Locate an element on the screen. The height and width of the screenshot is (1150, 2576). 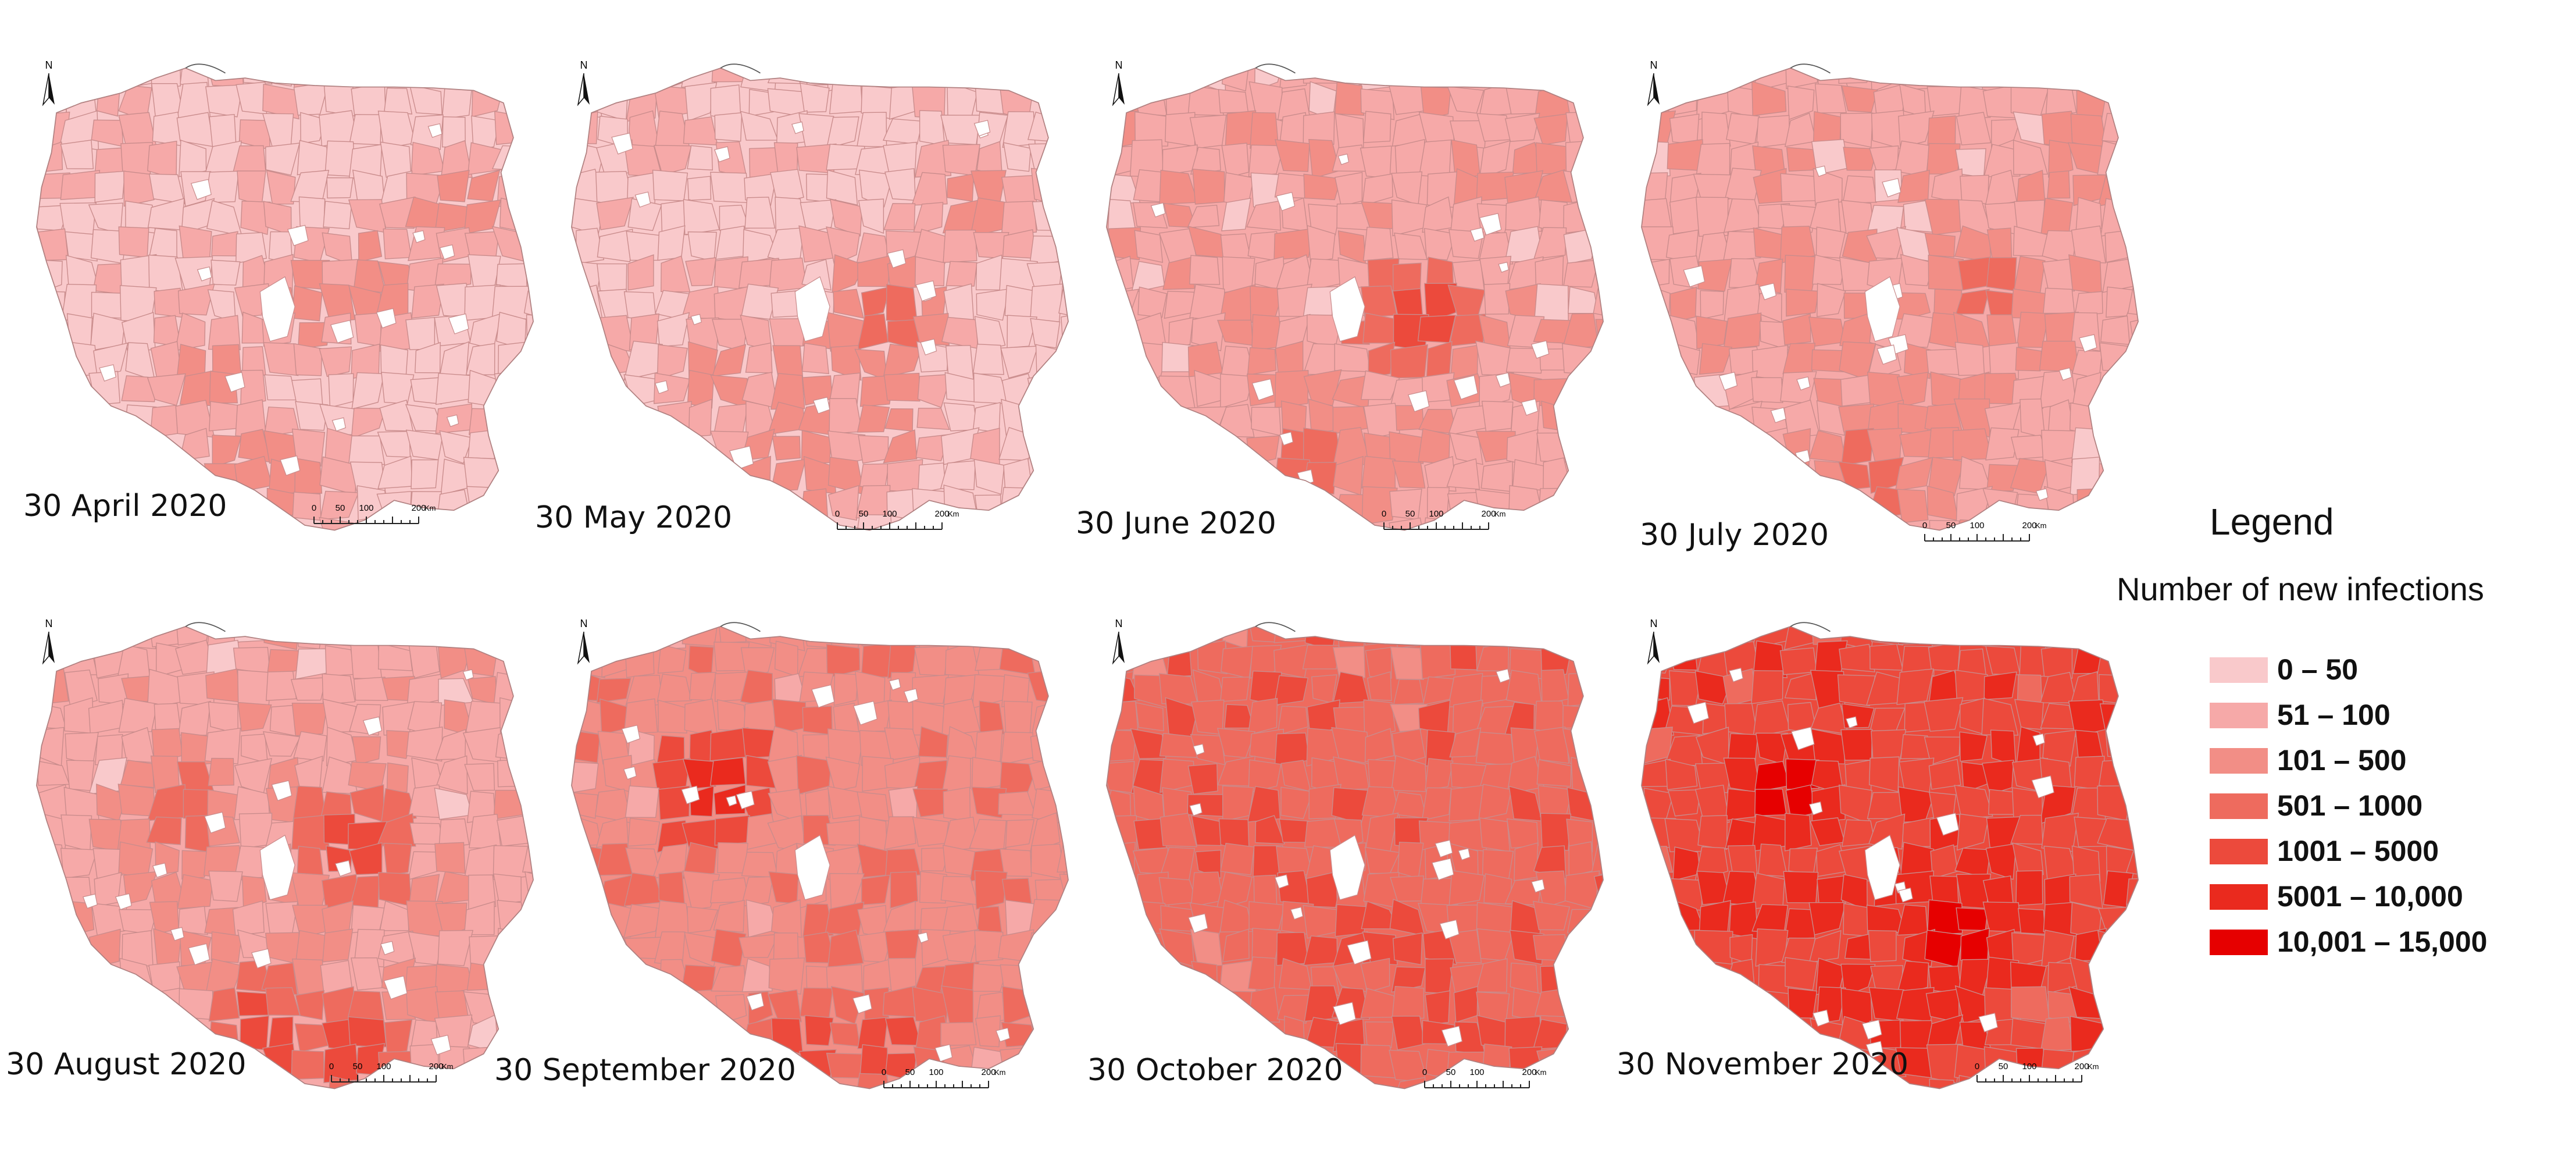
coastline is located at coordinates (206, 627).